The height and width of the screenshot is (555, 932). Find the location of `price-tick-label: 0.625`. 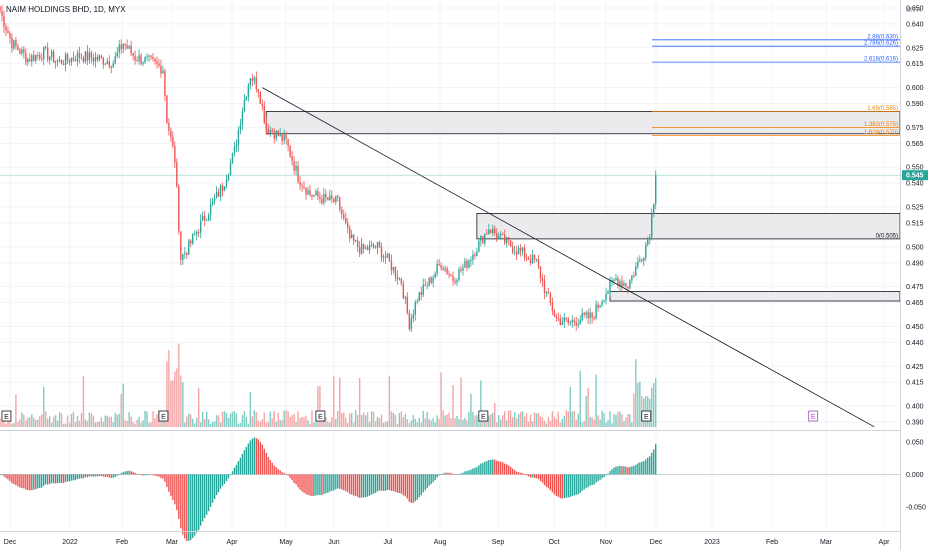

price-tick-label: 0.625 is located at coordinates (915, 48).